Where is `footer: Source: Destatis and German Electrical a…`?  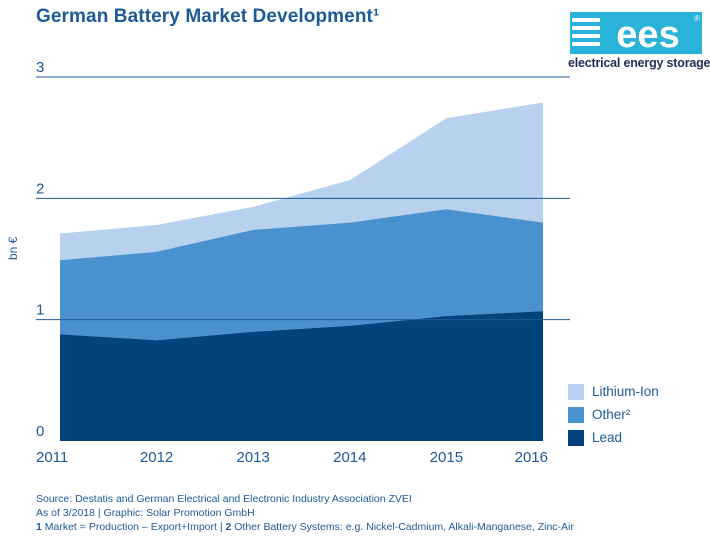 footer: Source: Destatis and German Electrical a… is located at coordinates (305, 513).